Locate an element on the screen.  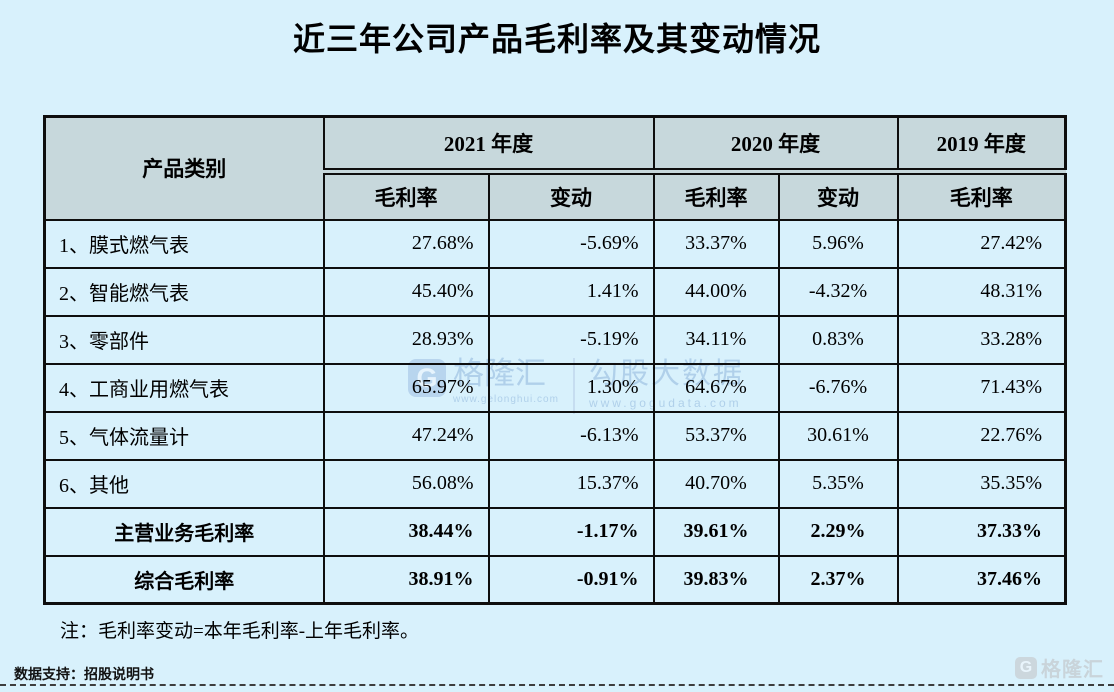
table-row: 6、其他 56.08% 15.37% 40.70% 5.35% 35.35% is located at coordinates (555, 483).